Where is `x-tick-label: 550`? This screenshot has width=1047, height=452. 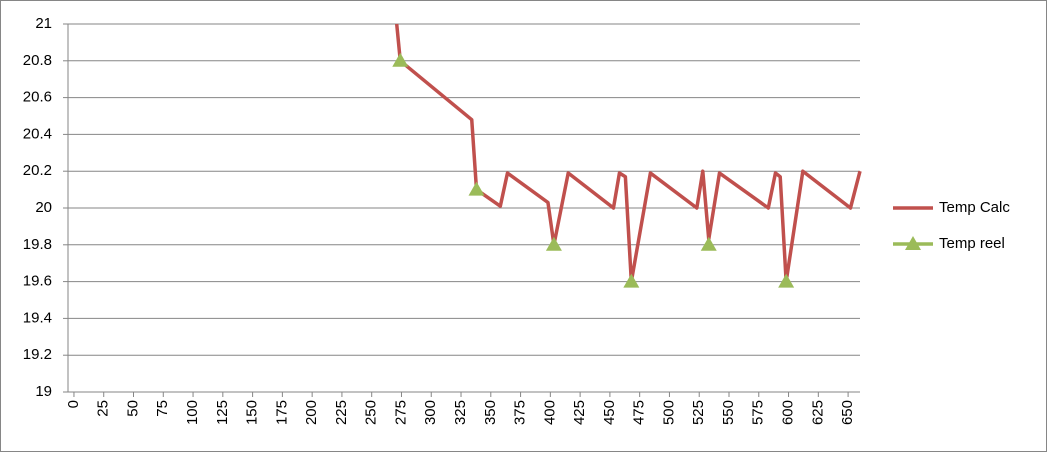
x-tick-label: 550 is located at coordinates (728, 412).